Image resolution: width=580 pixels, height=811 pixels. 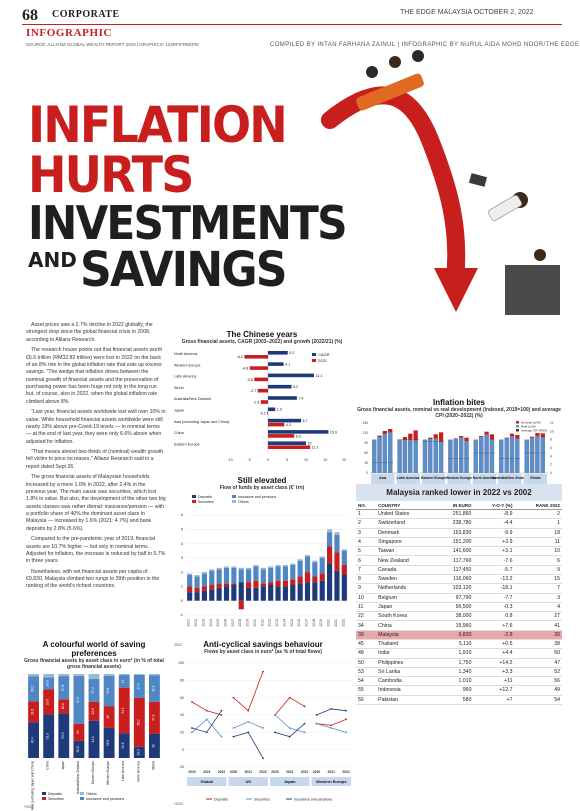 What do you see at coordinates (494, 663) in the screenshot?
I see `table-cell: +14.2` at bounding box center [494, 663].